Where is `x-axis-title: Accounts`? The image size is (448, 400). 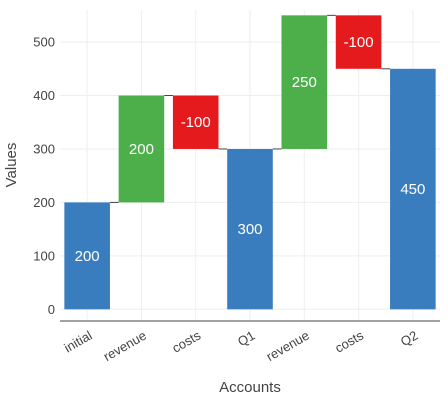 x-axis-title: Accounts is located at coordinates (250, 387).